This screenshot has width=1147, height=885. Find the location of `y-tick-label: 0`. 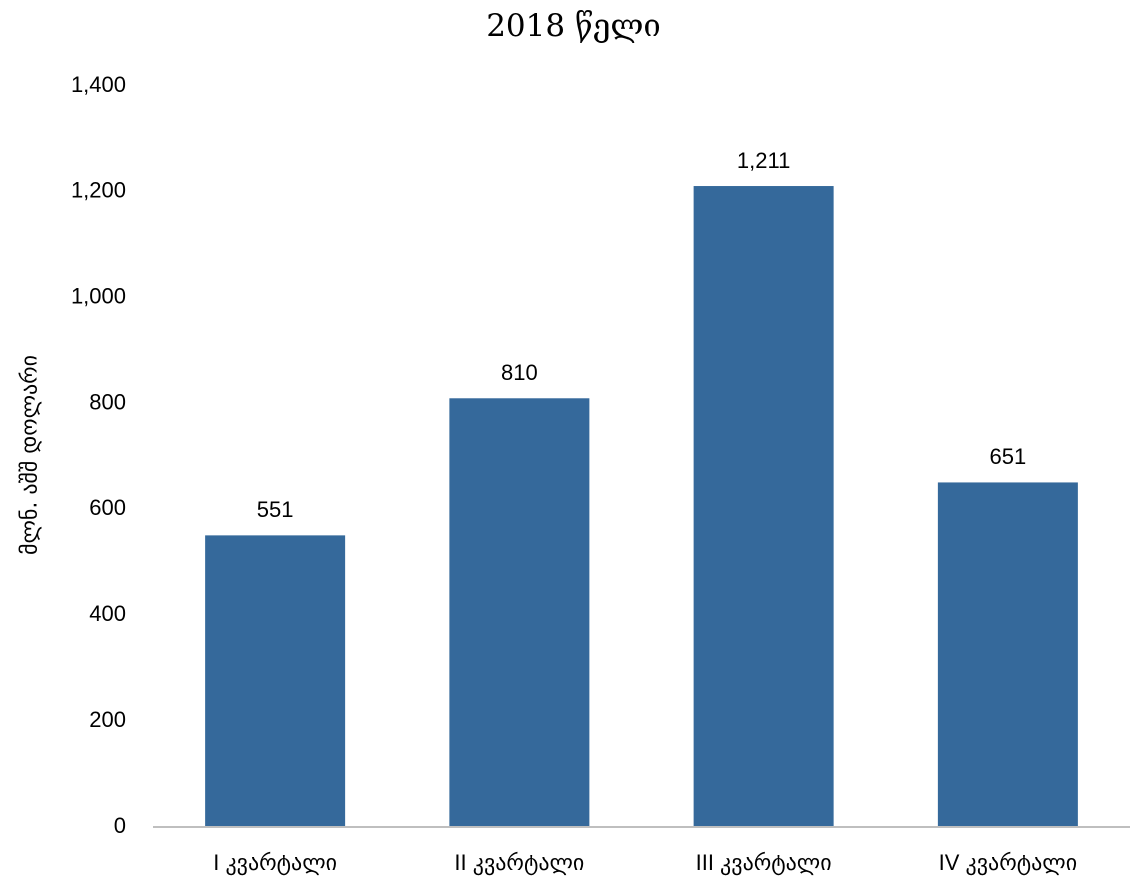

y-tick-label: 0 is located at coordinates (120, 825).